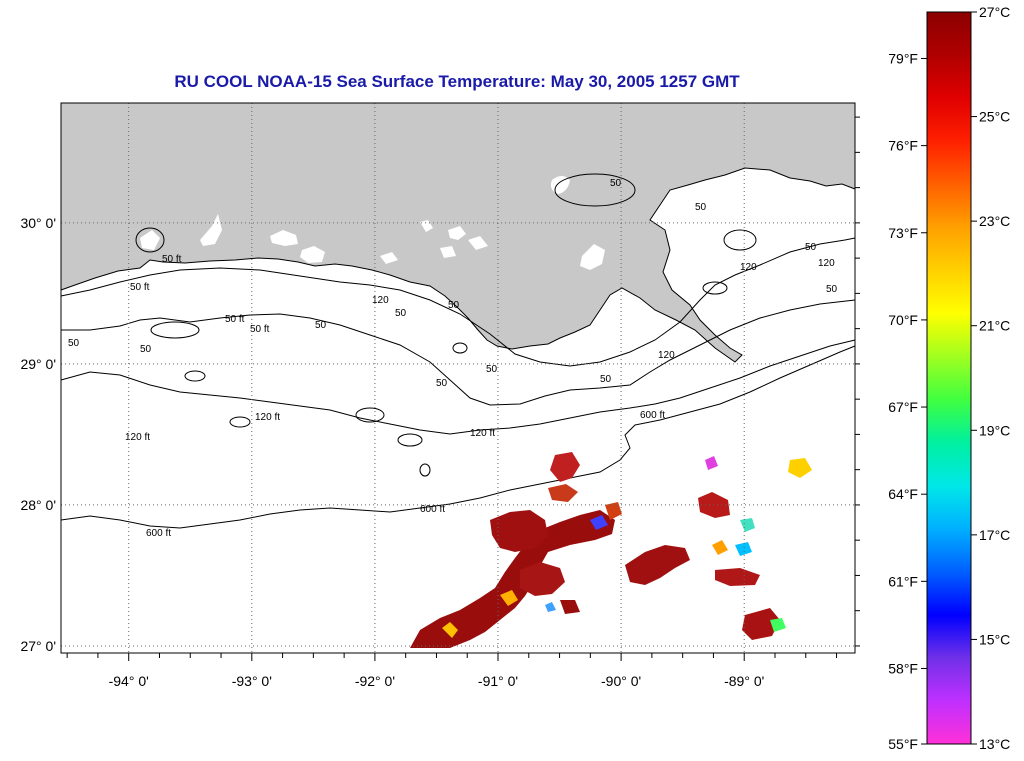  I want to click on latitude-labels: 30° 0' 29° 0' 28° 0' 27° 0', so click(38, 434).